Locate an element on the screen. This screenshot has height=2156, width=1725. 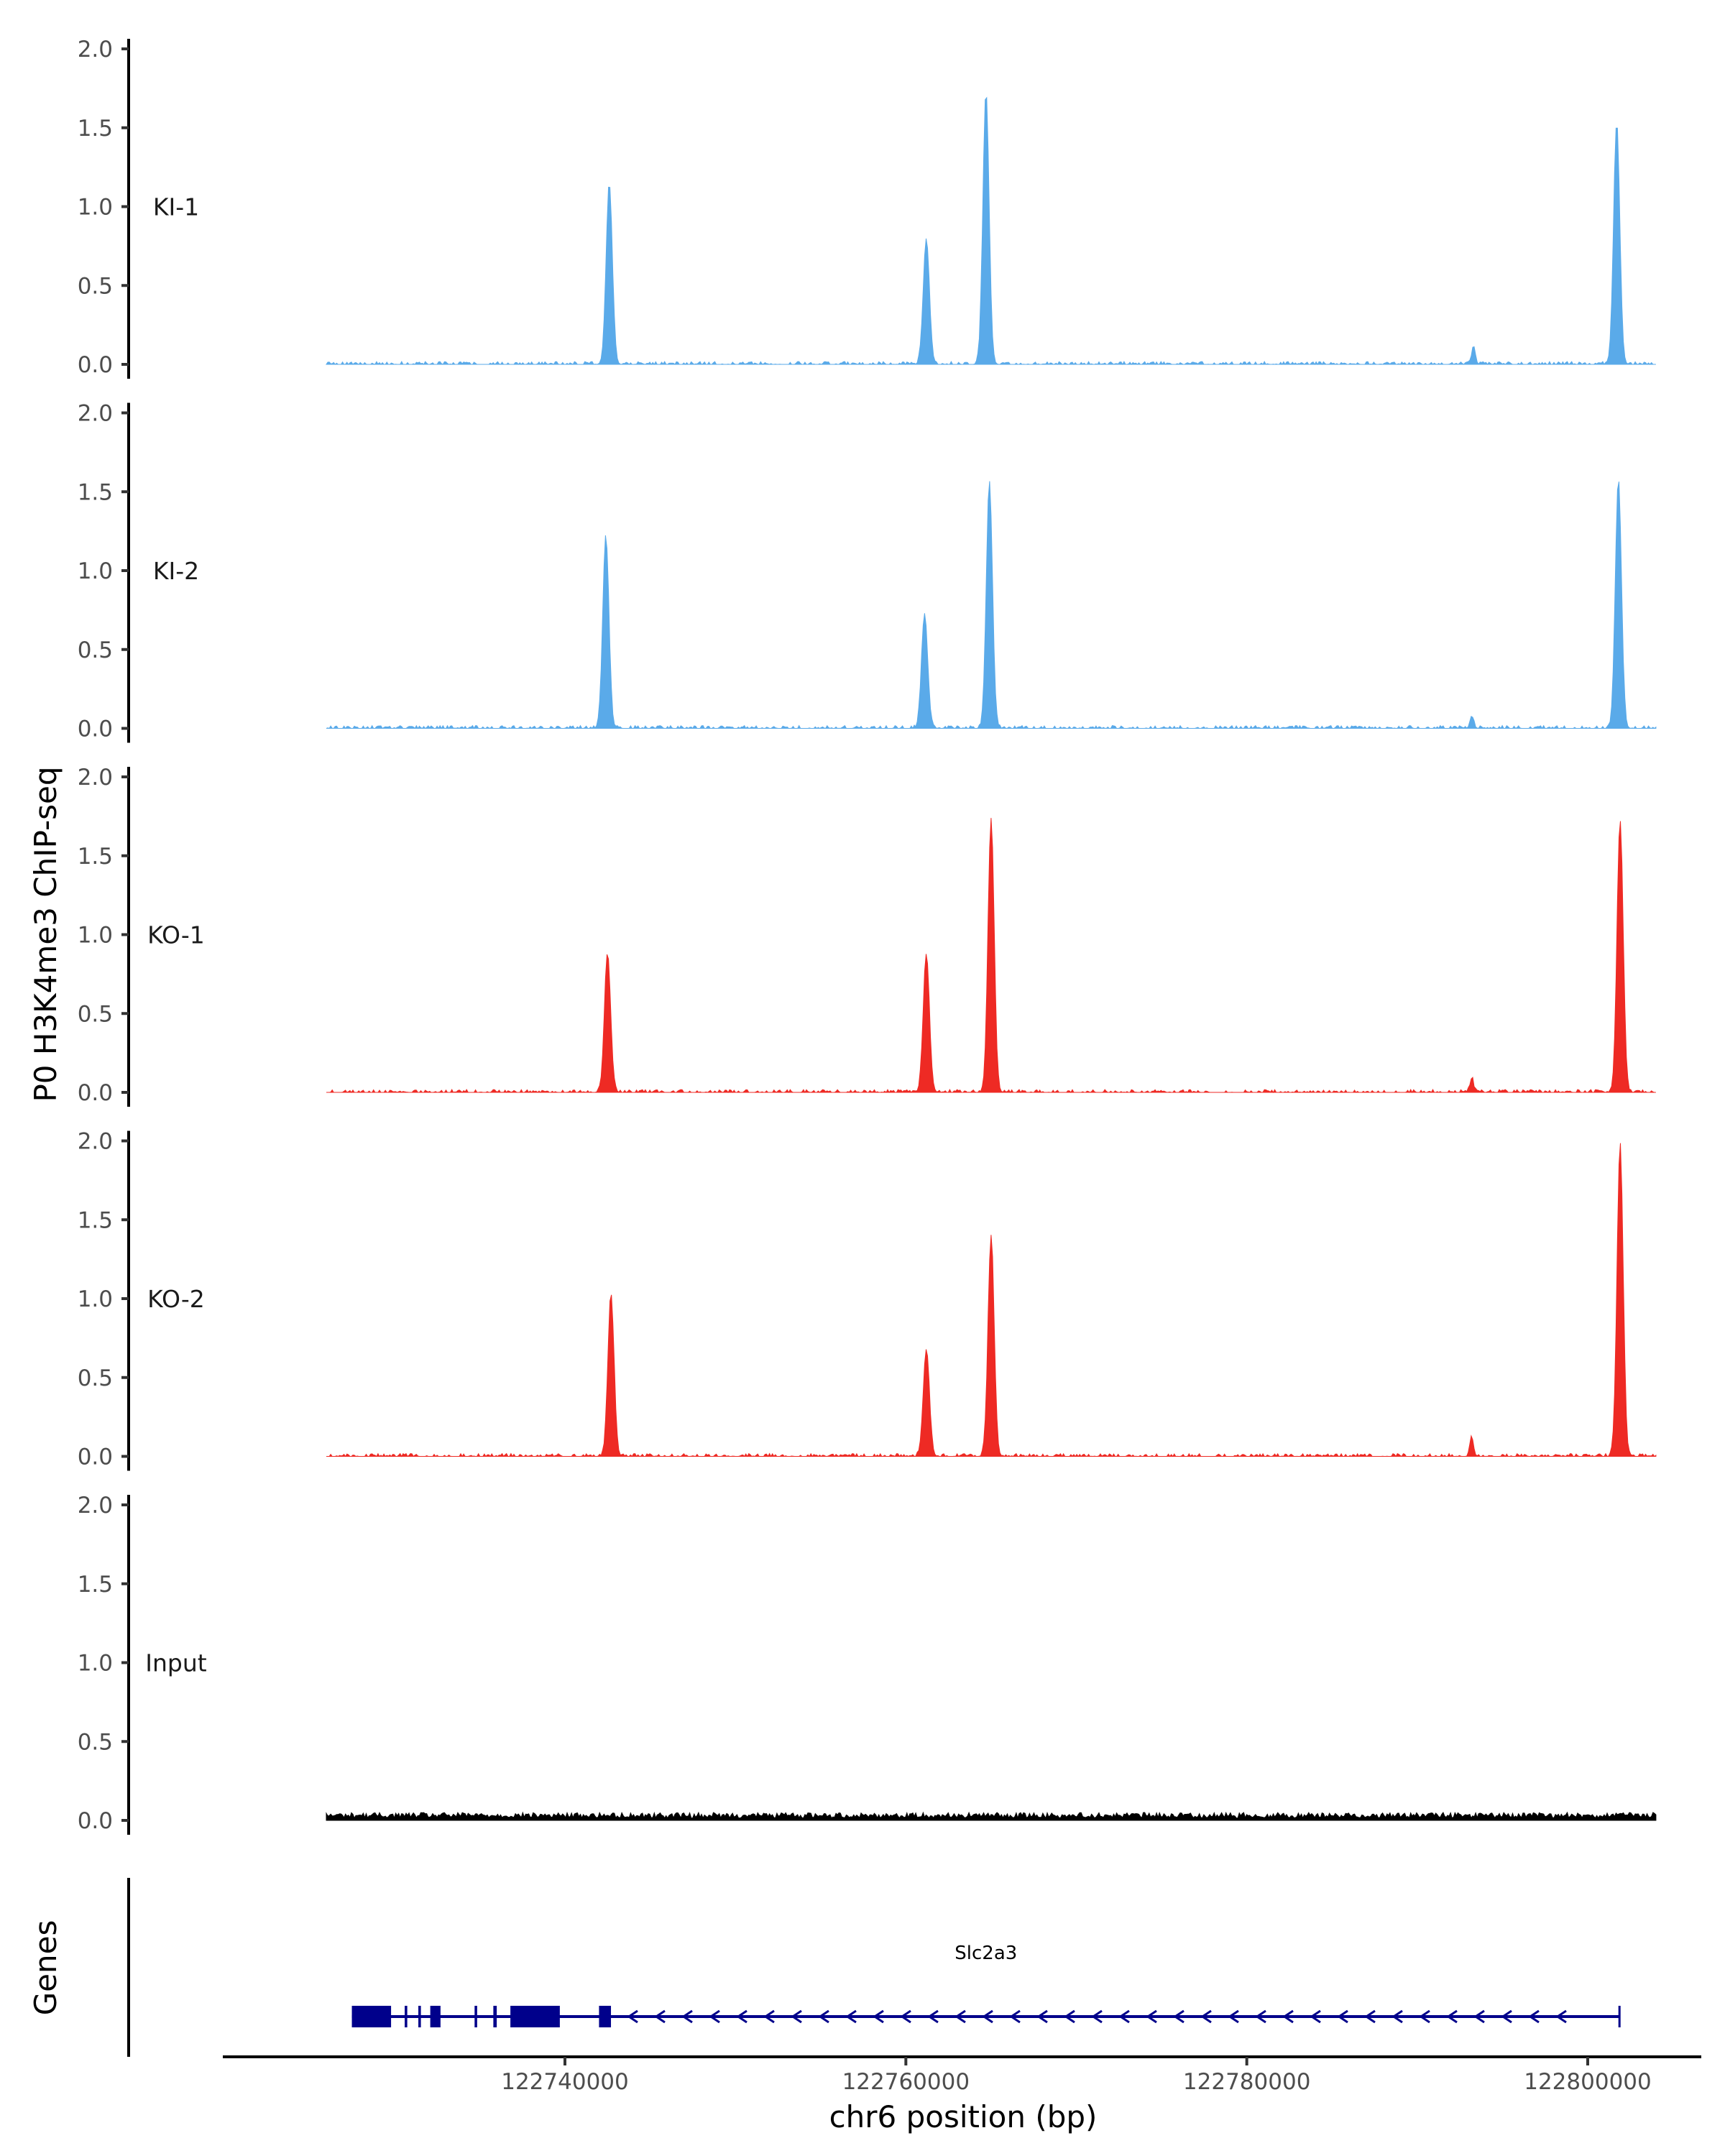
track-panel-ki-2: 0.0 0.5 1.0 1.5 2.0 KI-2 is located at coordinates (867, 572).